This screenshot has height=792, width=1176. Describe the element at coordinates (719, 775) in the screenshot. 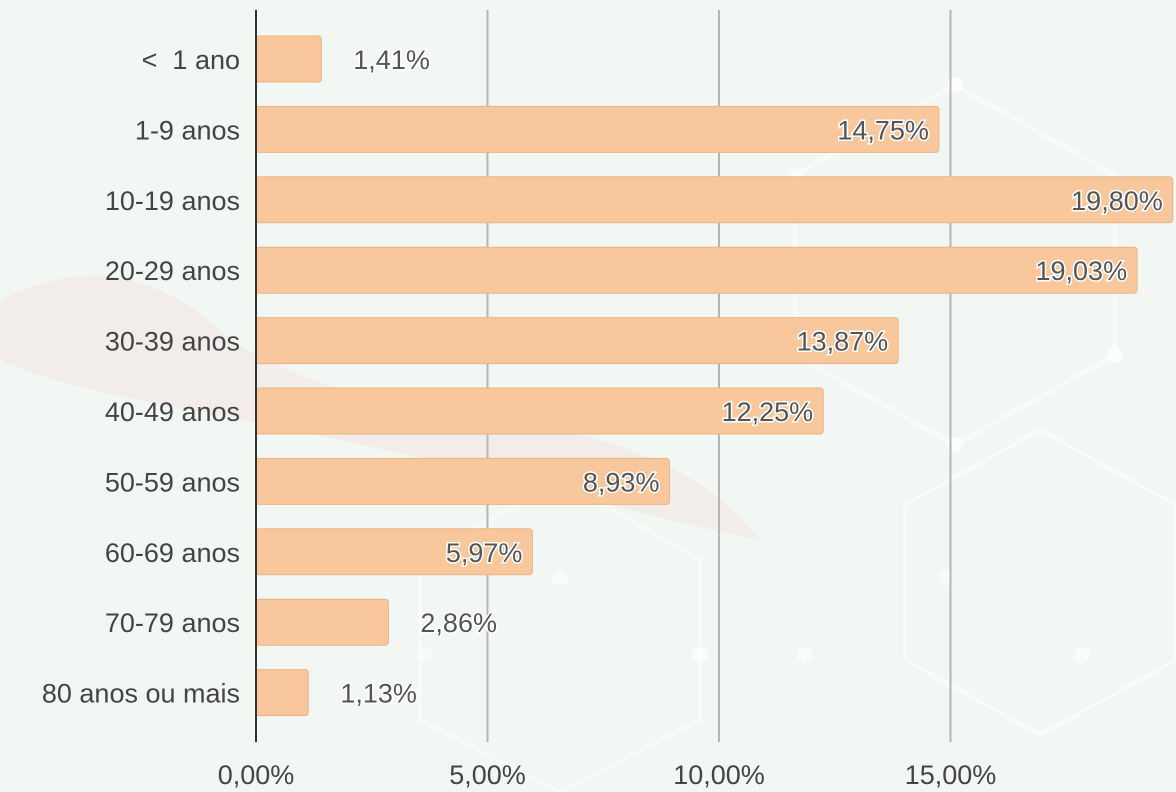

I see `x-tick-label-2: 10,00%` at that location.